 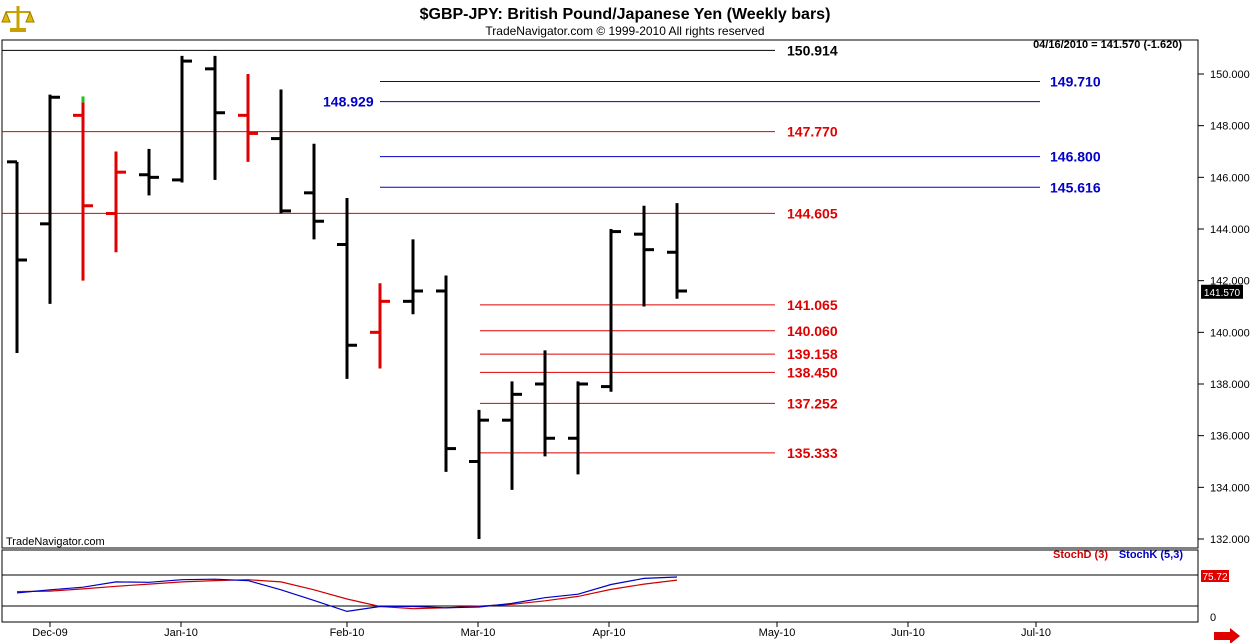 I want to click on last-price-box, so click(x=1222, y=291).